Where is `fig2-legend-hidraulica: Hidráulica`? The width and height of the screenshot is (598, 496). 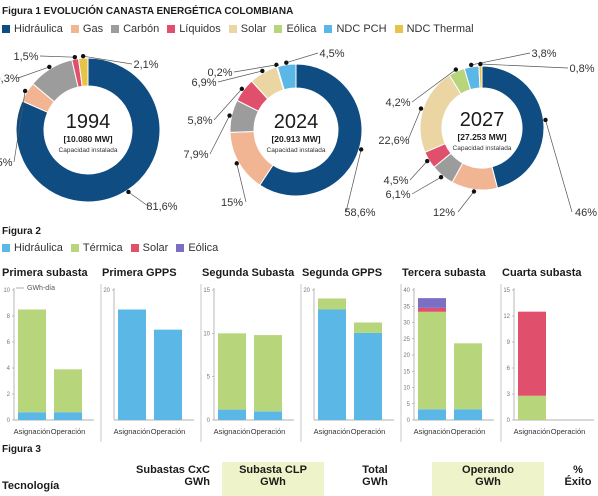
fig2-legend-hidraulica: Hidráulica is located at coordinates (32, 248).